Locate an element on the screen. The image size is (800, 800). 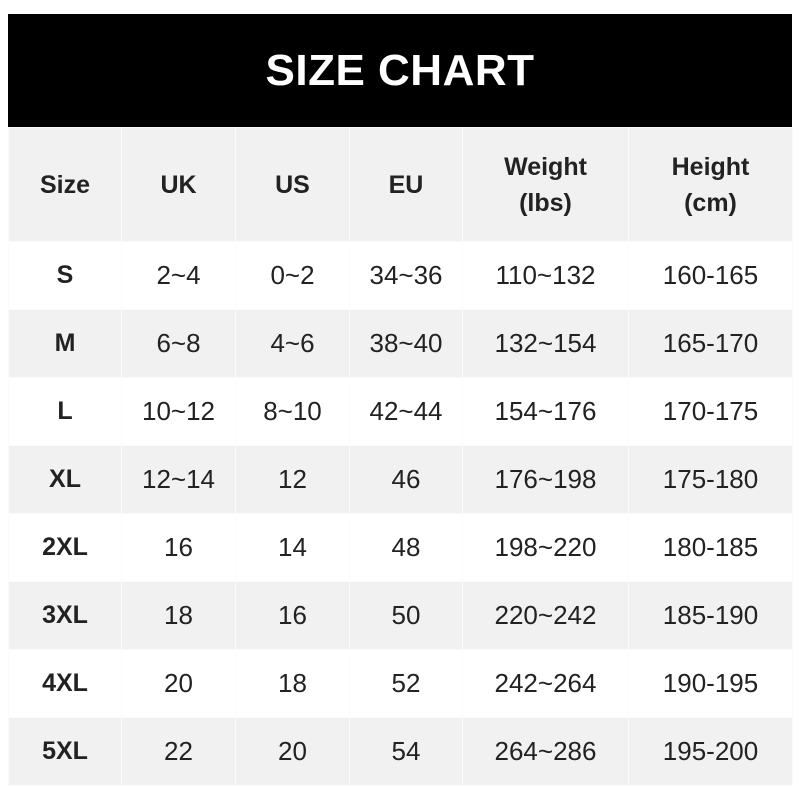
page-title: SIZE CHART is located at coordinates (400, 70).